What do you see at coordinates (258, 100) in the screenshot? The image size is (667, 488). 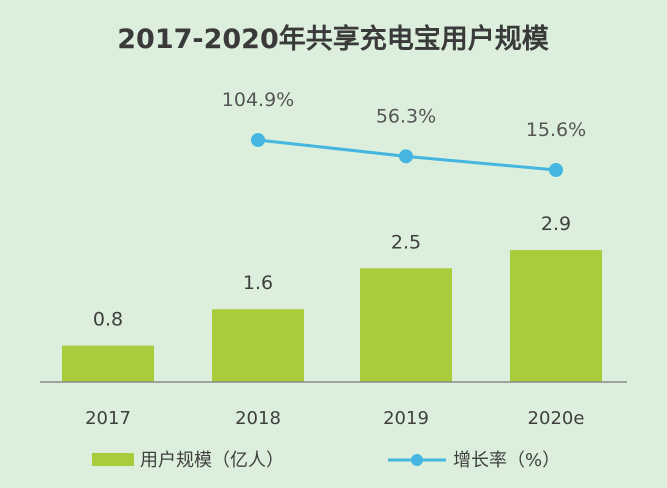 I see `growth-rate-label: 104.9%` at bounding box center [258, 100].